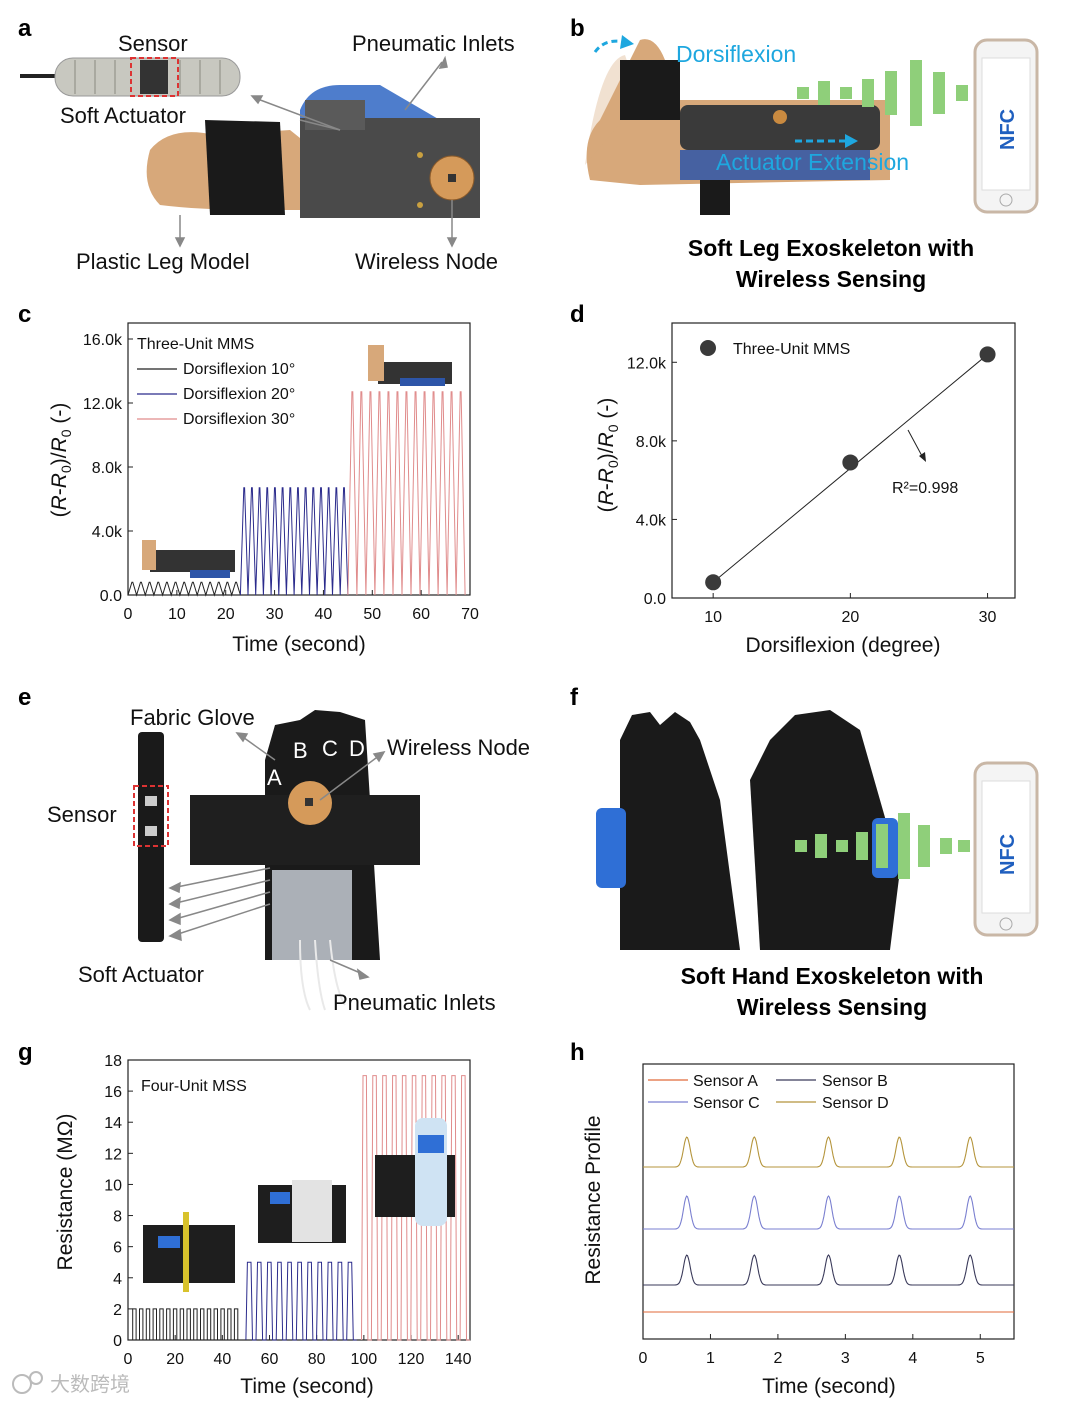 The height and width of the screenshot is (1403, 1080). I want to click on x-tick-label: 80, so click(317, 1359).